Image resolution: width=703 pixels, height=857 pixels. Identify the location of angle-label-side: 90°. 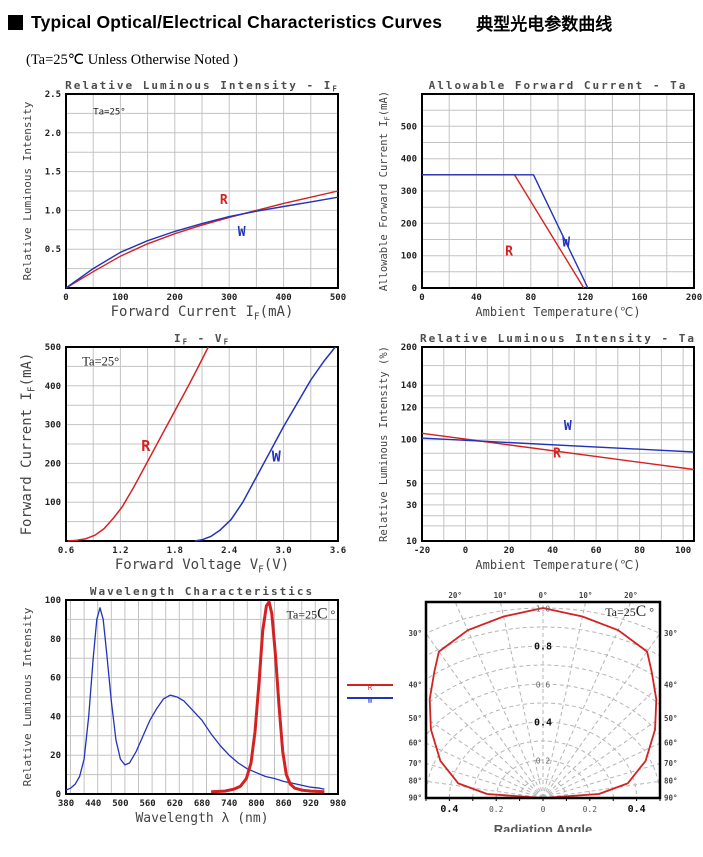
(671, 798).